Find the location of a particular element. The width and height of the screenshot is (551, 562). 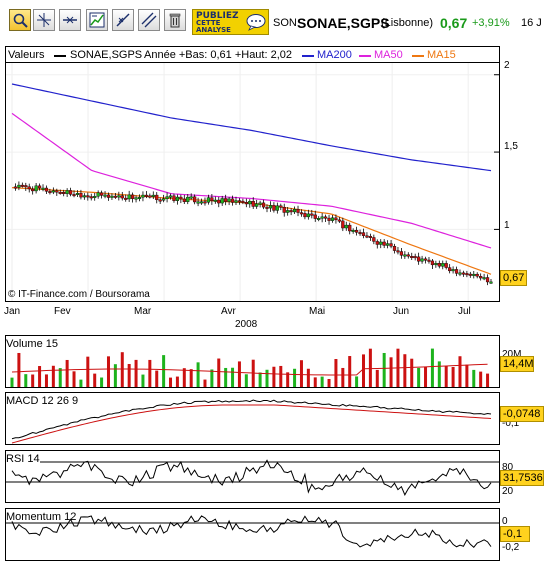

month-mar: Mar is located at coordinates (143, 311).